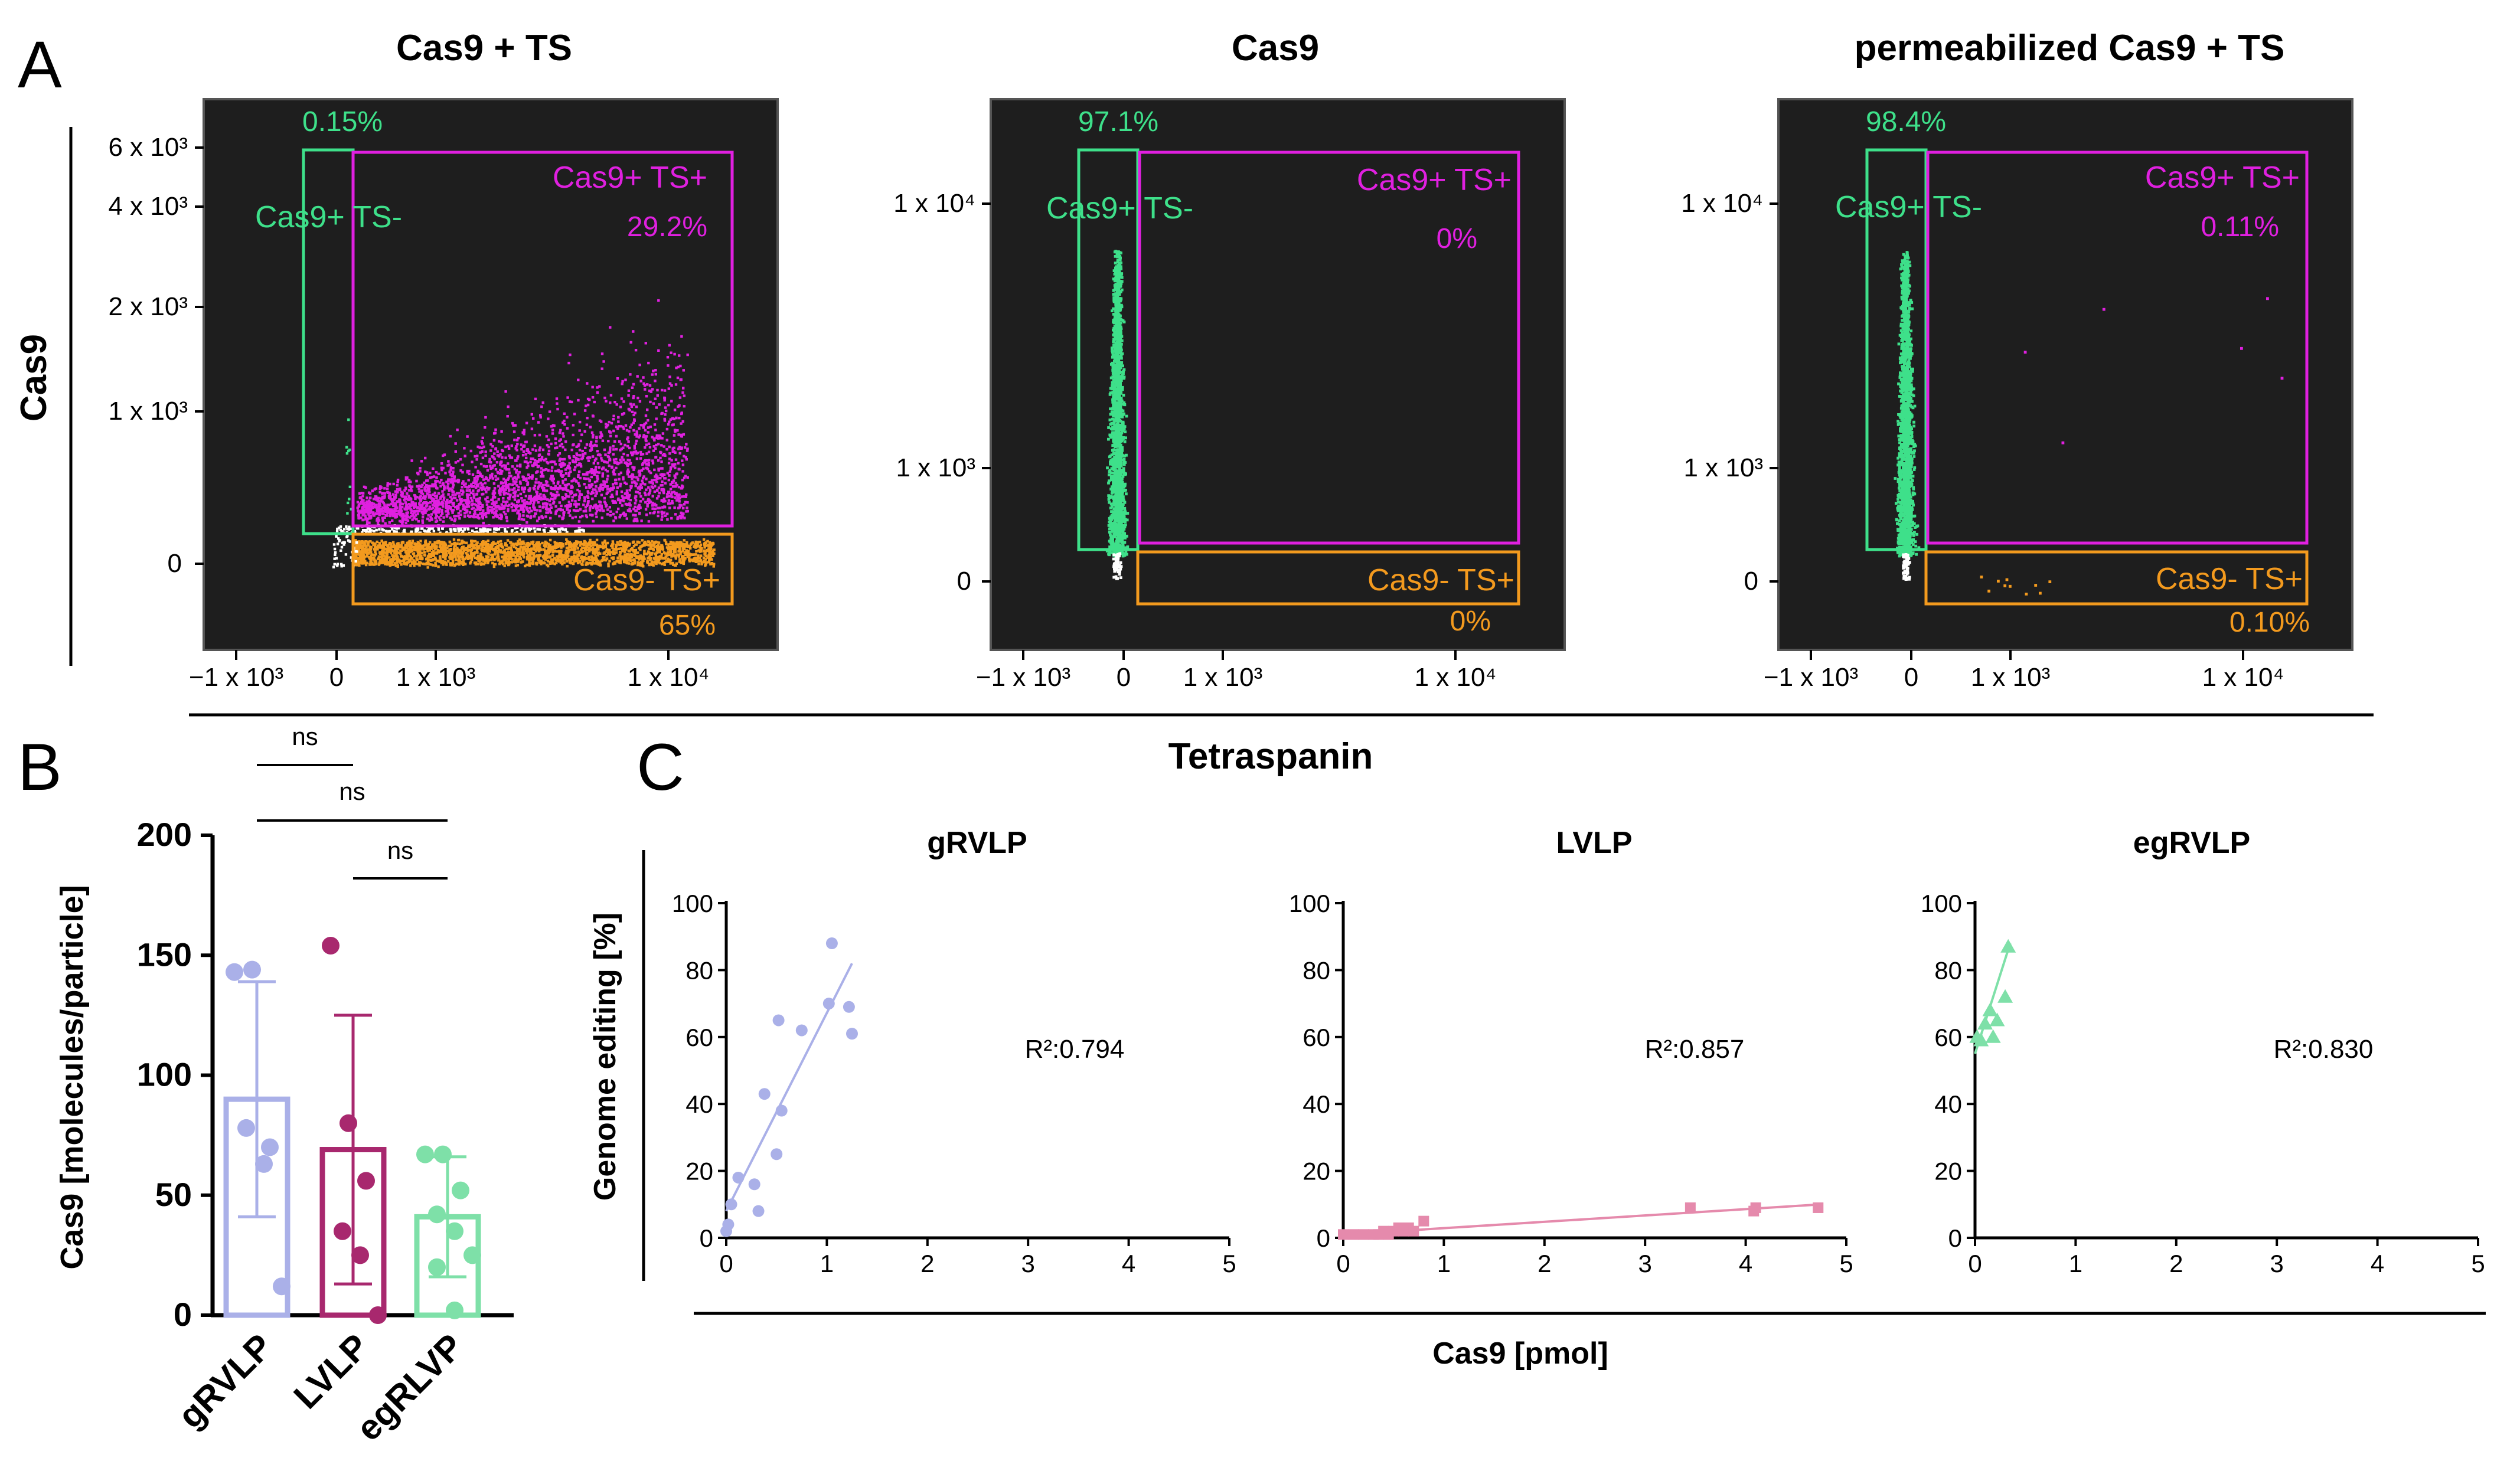  Describe the element at coordinates (699, 1037) in the screenshot. I see `y-tick-label: 60` at that location.